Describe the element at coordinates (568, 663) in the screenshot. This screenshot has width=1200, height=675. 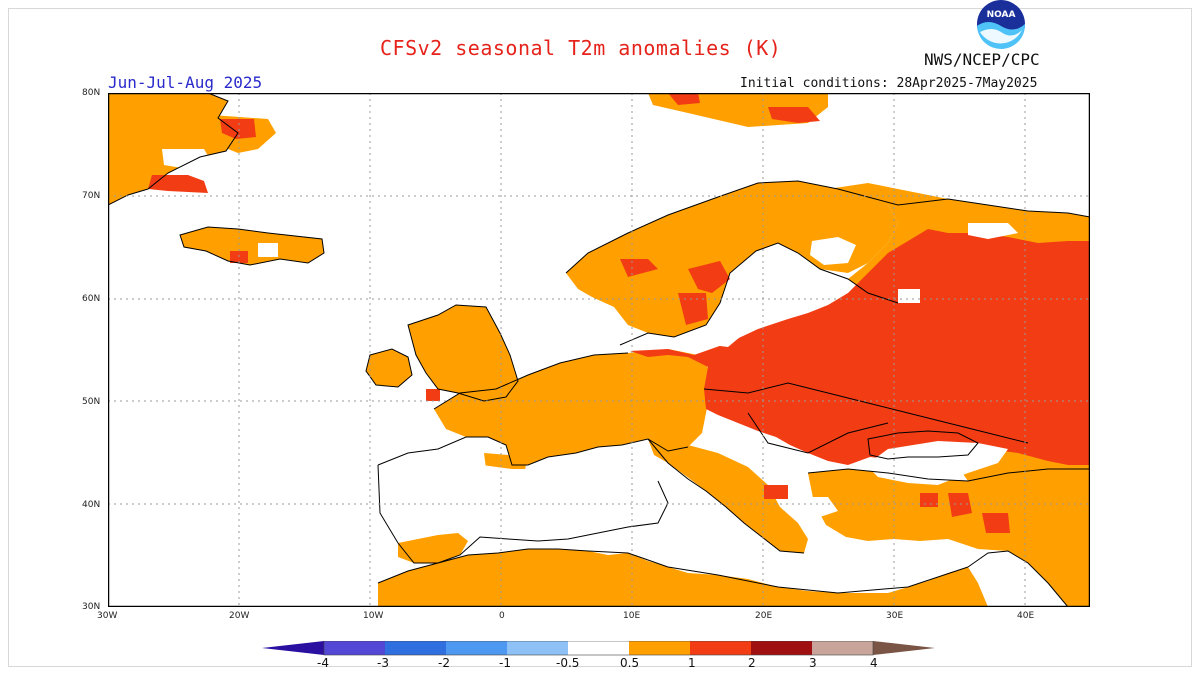
I see `colorbar-label: -0.5` at that location.